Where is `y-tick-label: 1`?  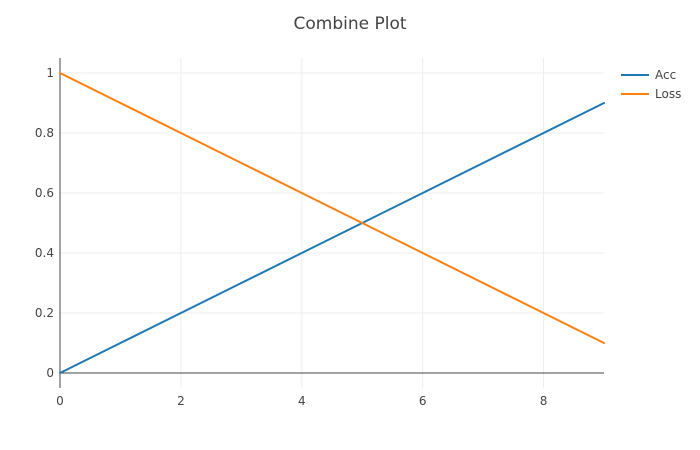 y-tick-label: 1 is located at coordinates (50, 73).